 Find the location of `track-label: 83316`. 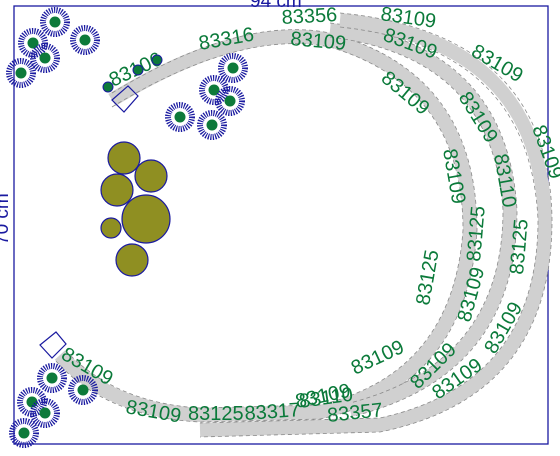

track-label: 83316 is located at coordinates (226, 39).